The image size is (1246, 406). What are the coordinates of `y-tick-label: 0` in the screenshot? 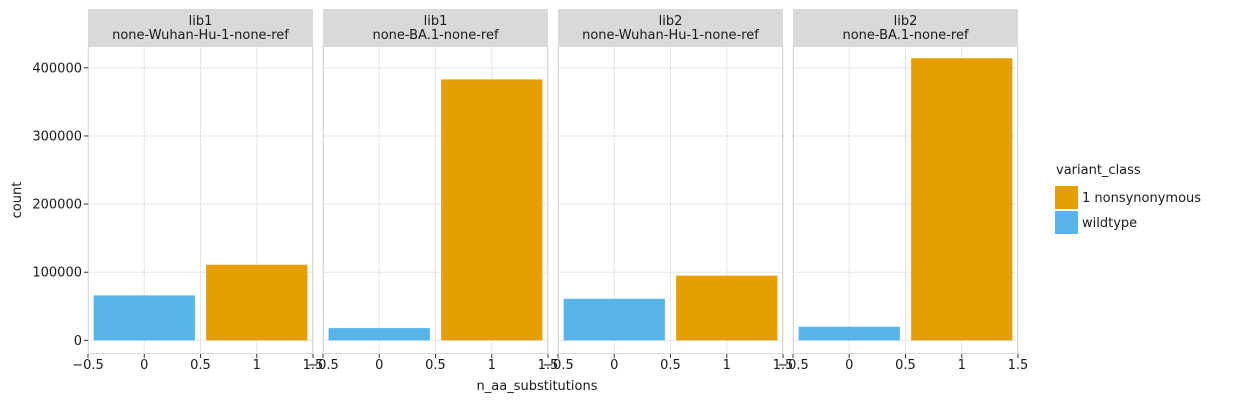 It's located at (78, 341).